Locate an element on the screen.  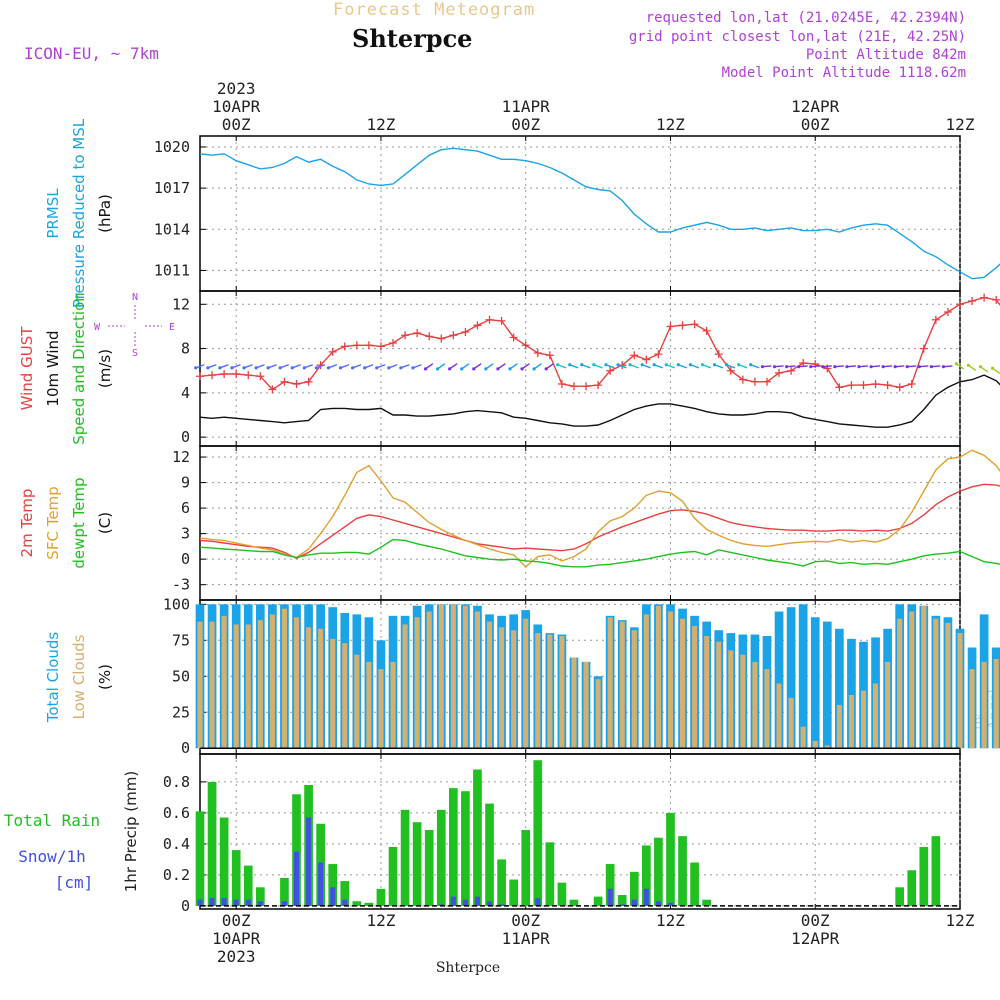
precip-legend-label: Snow/1h is located at coordinates (51, 856).